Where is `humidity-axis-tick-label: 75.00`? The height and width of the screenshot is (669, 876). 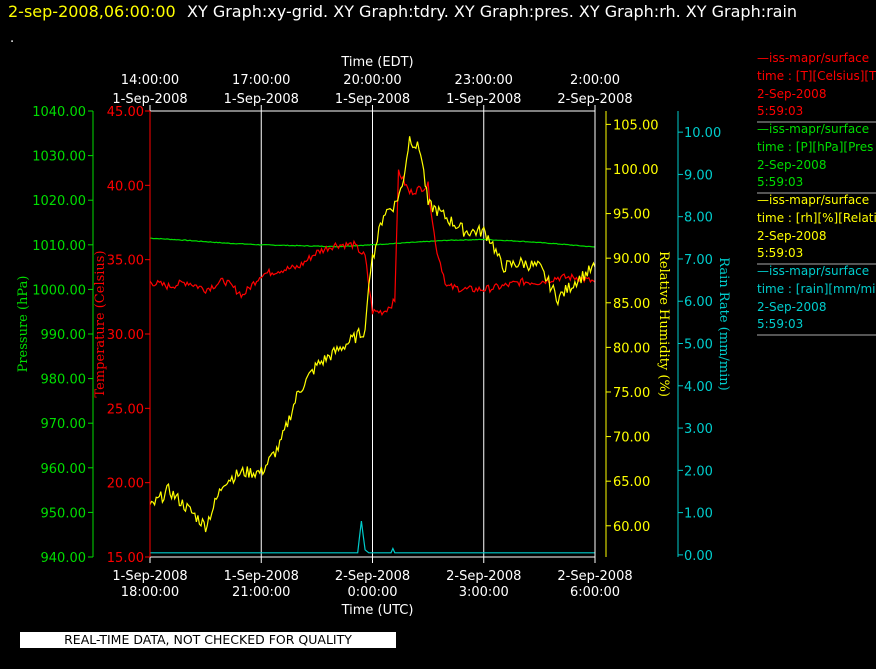
humidity-axis-tick-label: 75.00 is located at coordinates (631, 393).